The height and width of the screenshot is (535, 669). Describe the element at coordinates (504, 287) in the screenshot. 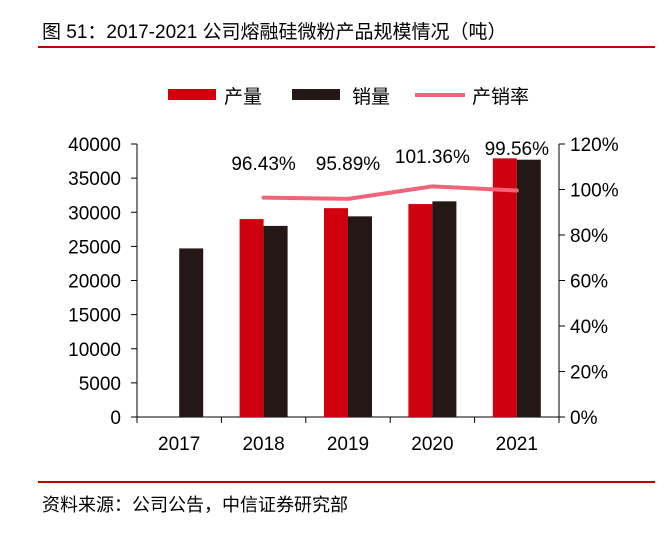

I see `bar-产量-2021` at that location.